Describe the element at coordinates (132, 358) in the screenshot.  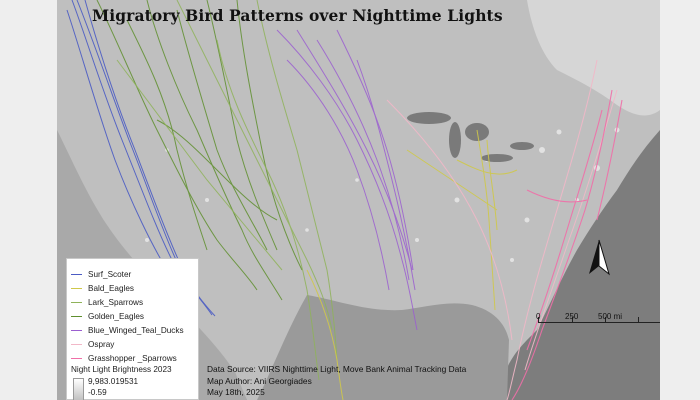
I see `legend-label: Grasshopper _Sparrows` at that location.